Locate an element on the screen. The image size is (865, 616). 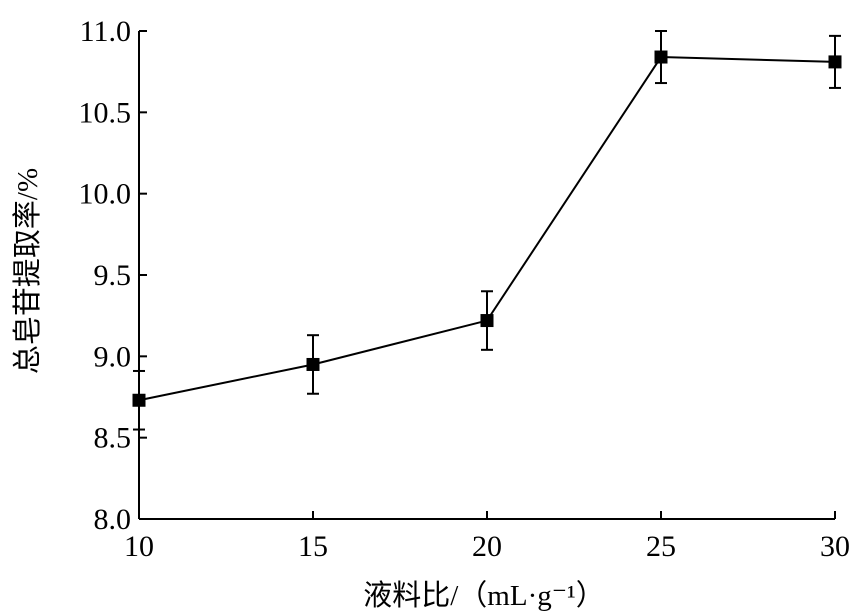
y-tick-label: 11.0 is located at coordinates (105, 31).